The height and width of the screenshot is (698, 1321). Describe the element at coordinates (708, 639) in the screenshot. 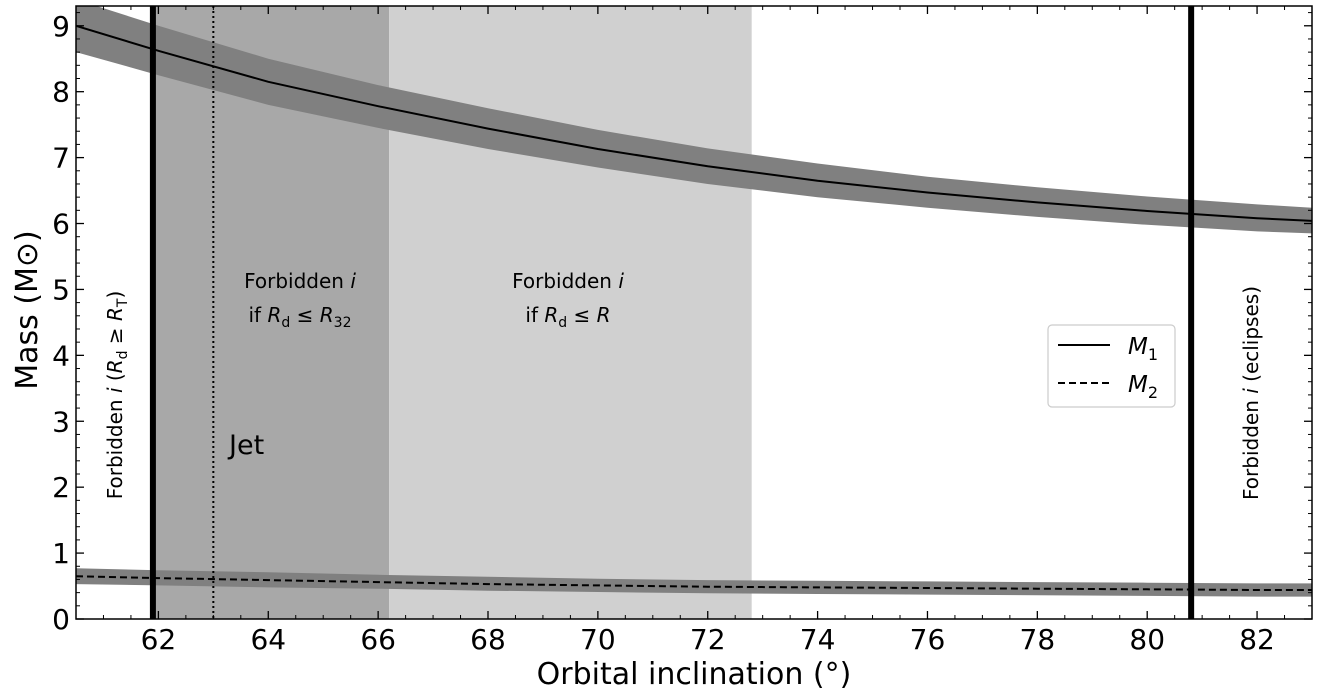

I see `x-tick-label-72: 72` at that location.